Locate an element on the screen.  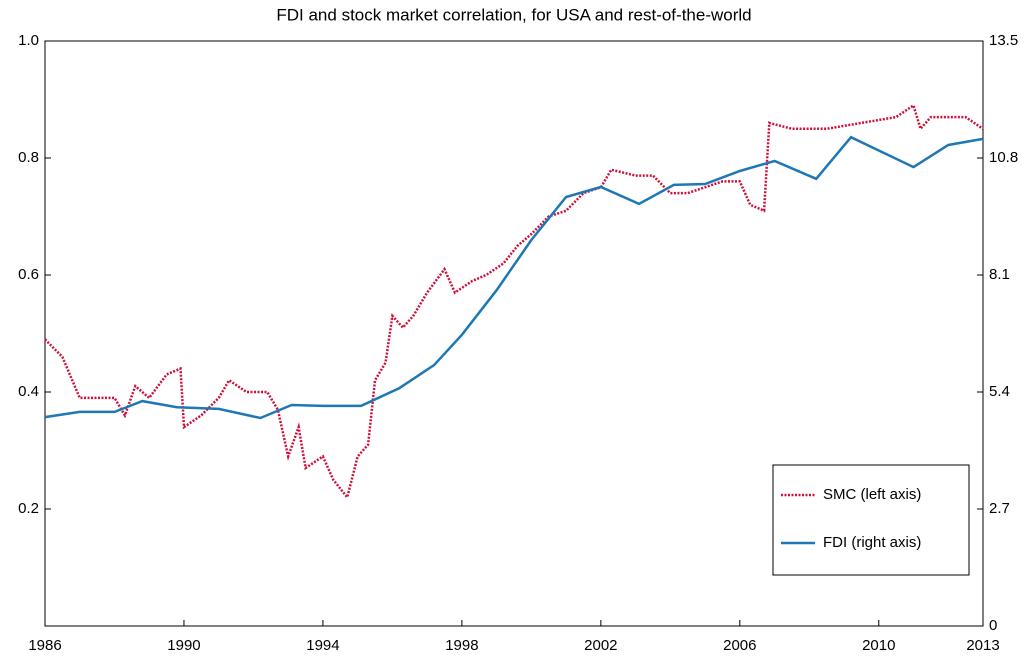
y-tick-label: 0.4 is located at coordinates (28, 391).